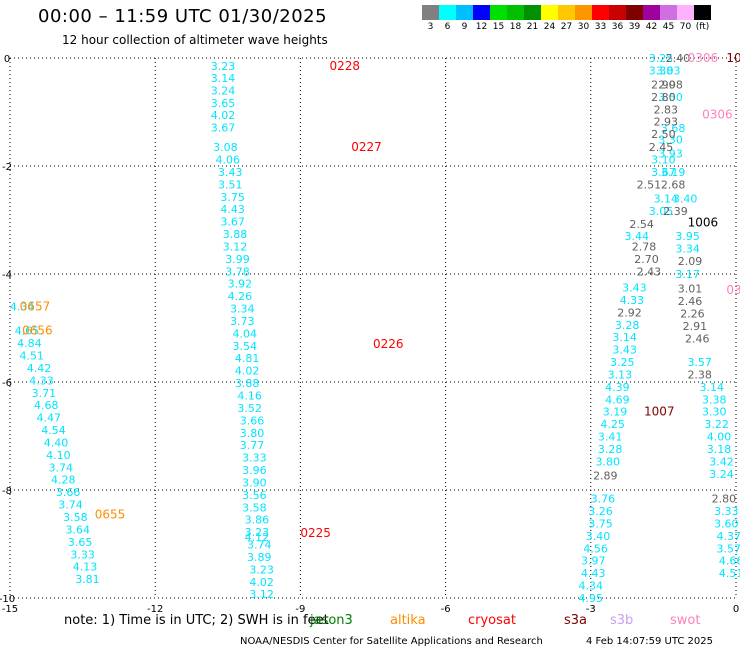 The height and width of the screenshot is (650, 740). I want to click on colorbar-label: 12, so click(481, 27).